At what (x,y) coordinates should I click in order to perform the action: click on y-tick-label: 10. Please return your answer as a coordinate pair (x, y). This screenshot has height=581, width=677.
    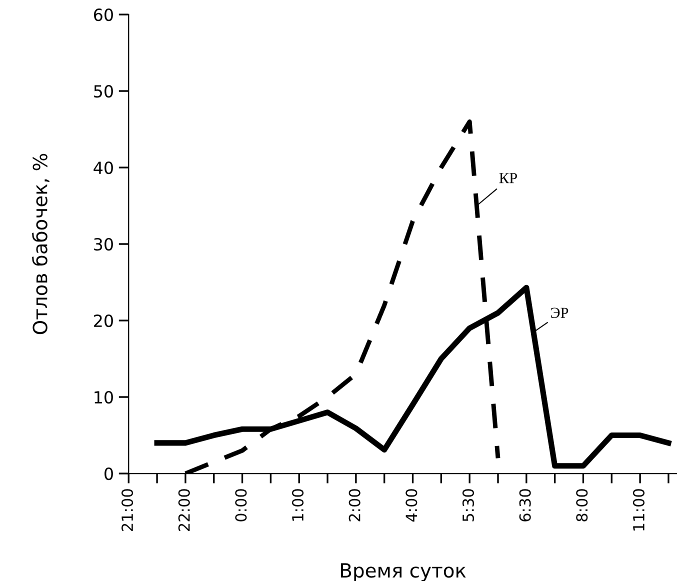
    Looking at the image, I should click on (103, 397).